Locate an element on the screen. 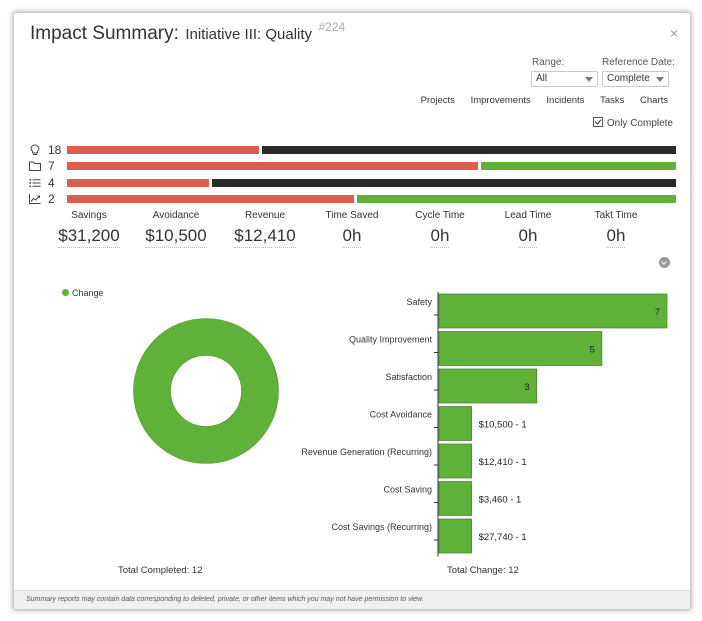 The height and width of the screenshot is (621, 702). donut-legend: Change is located at coordinates (83, 293).